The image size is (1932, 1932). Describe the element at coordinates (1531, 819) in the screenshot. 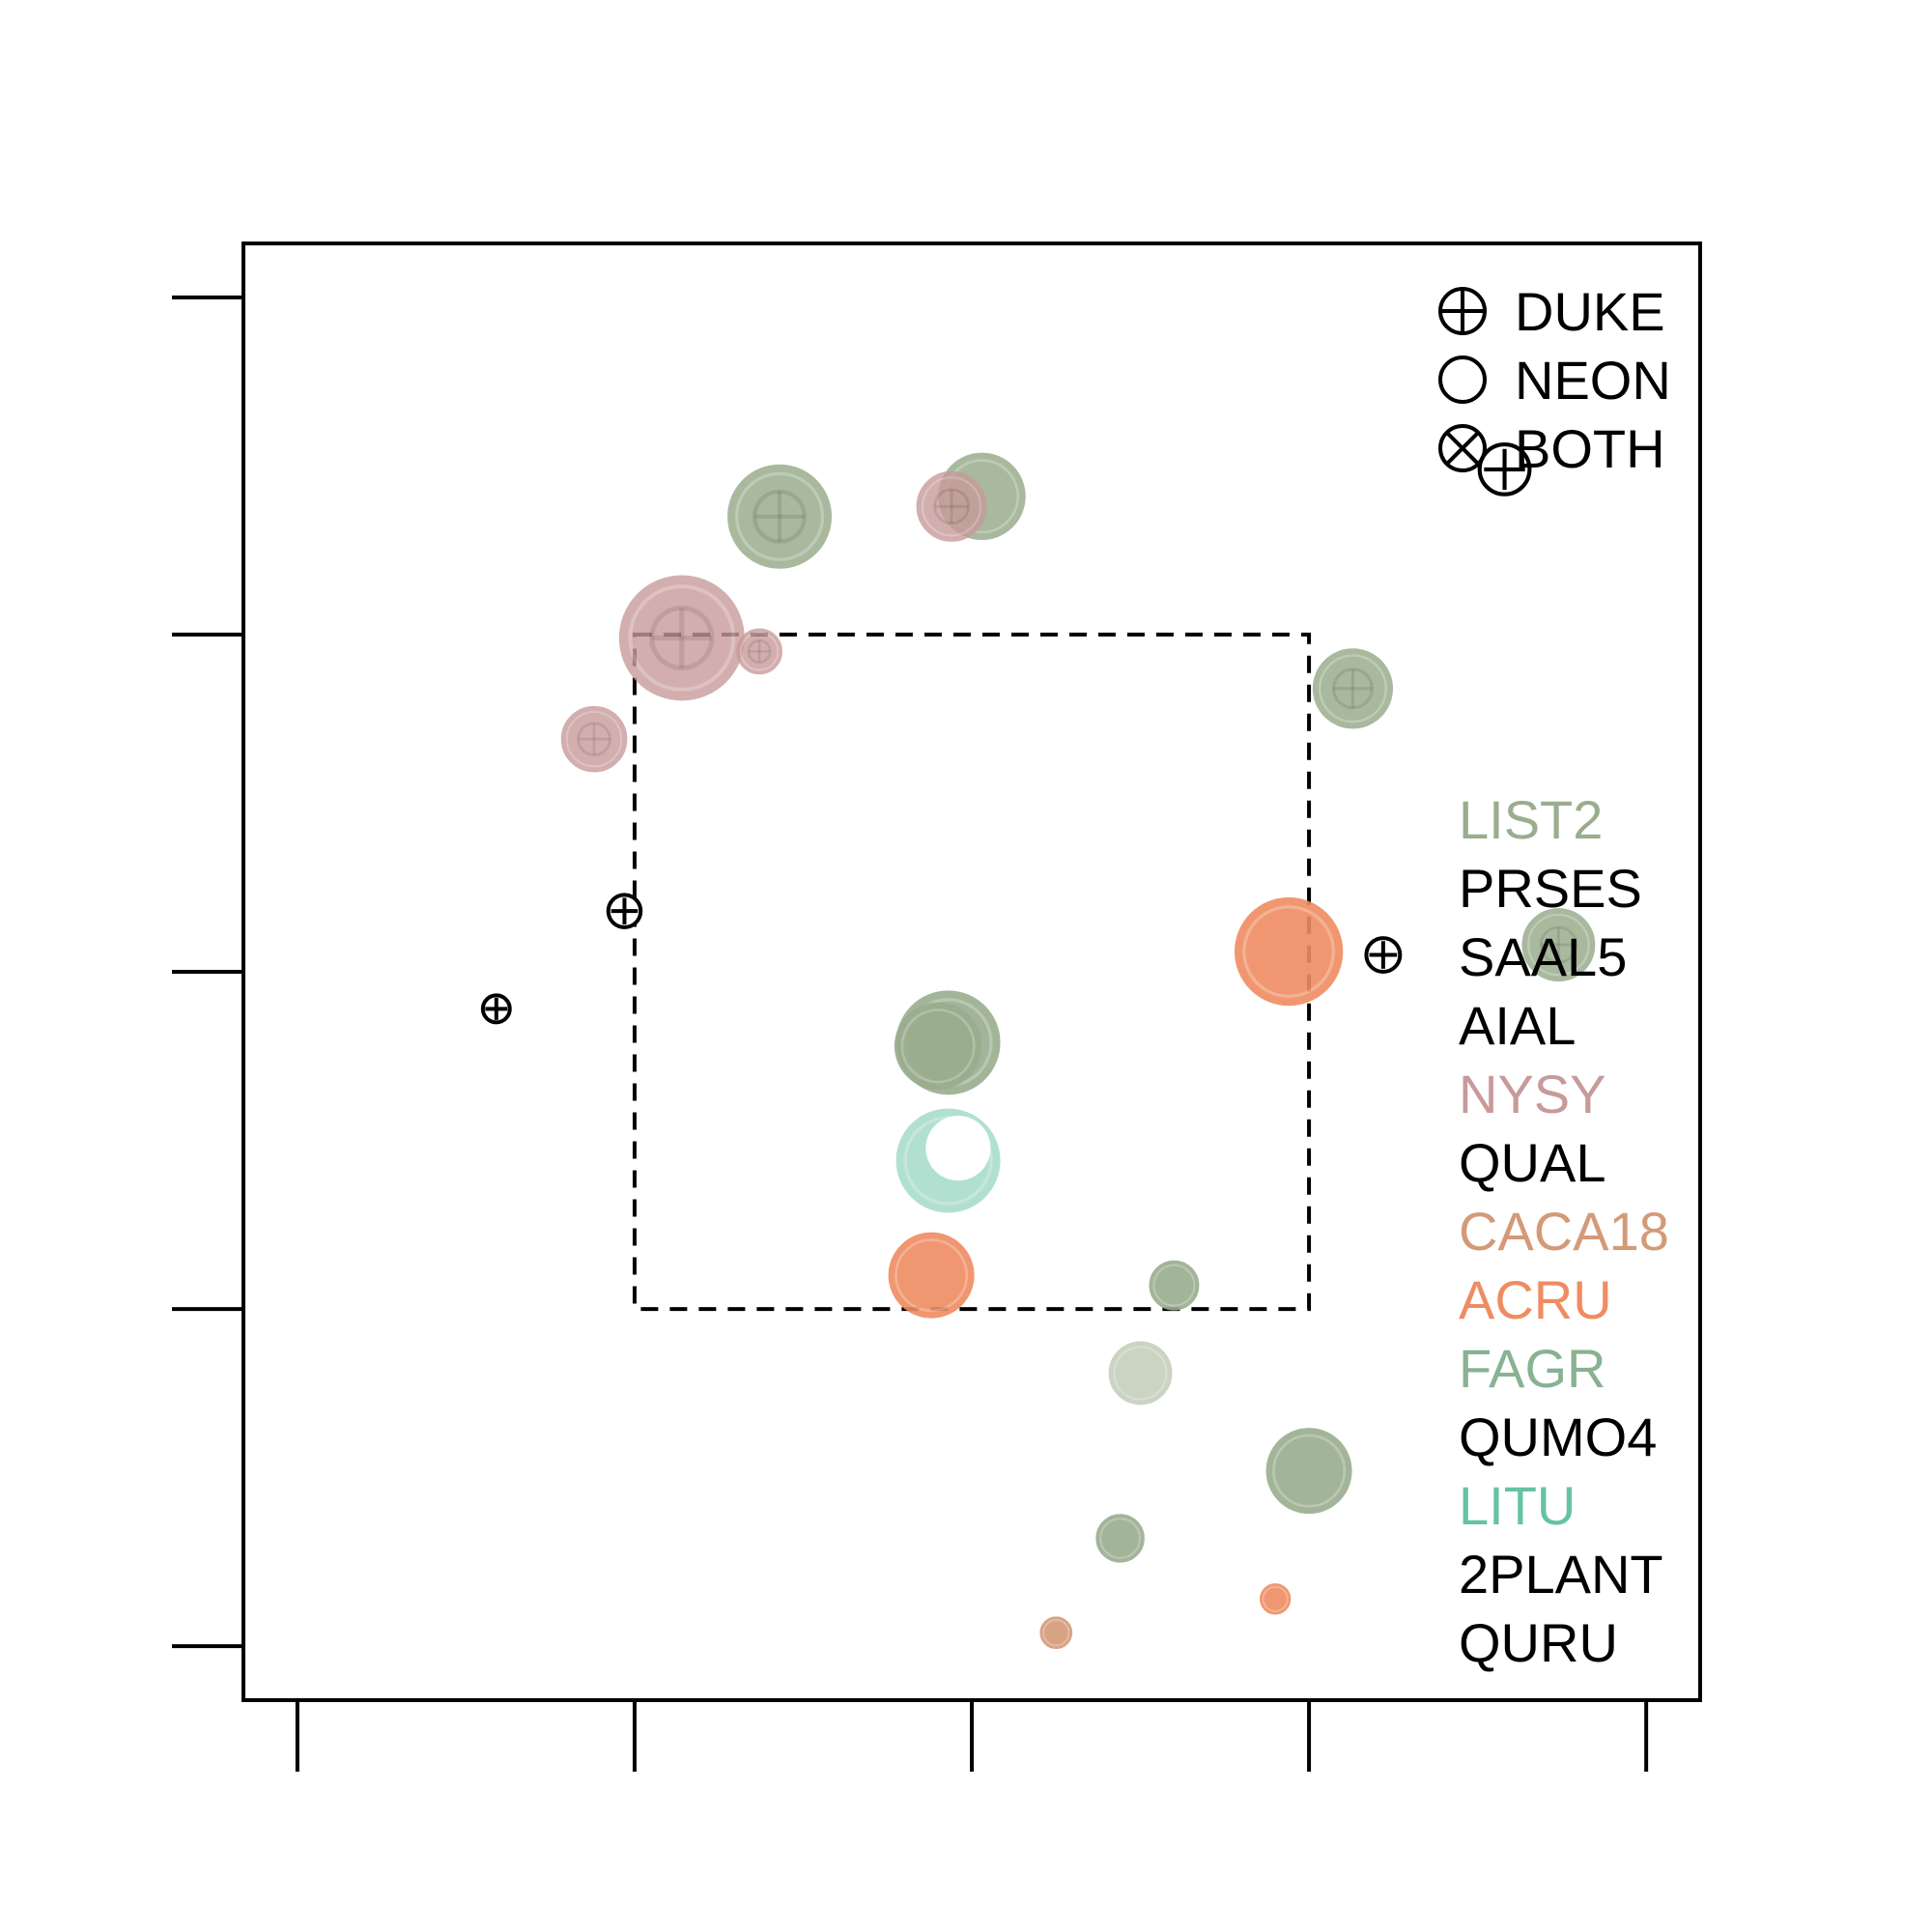

I see `species-legend-label: LIST2` at that location.